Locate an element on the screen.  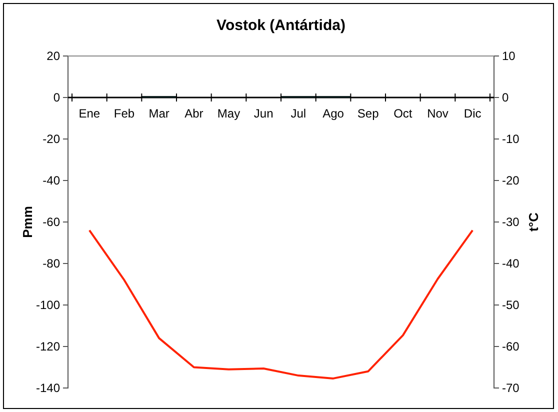
y2-tick-label: -10 is located at coordinates (511, 139).